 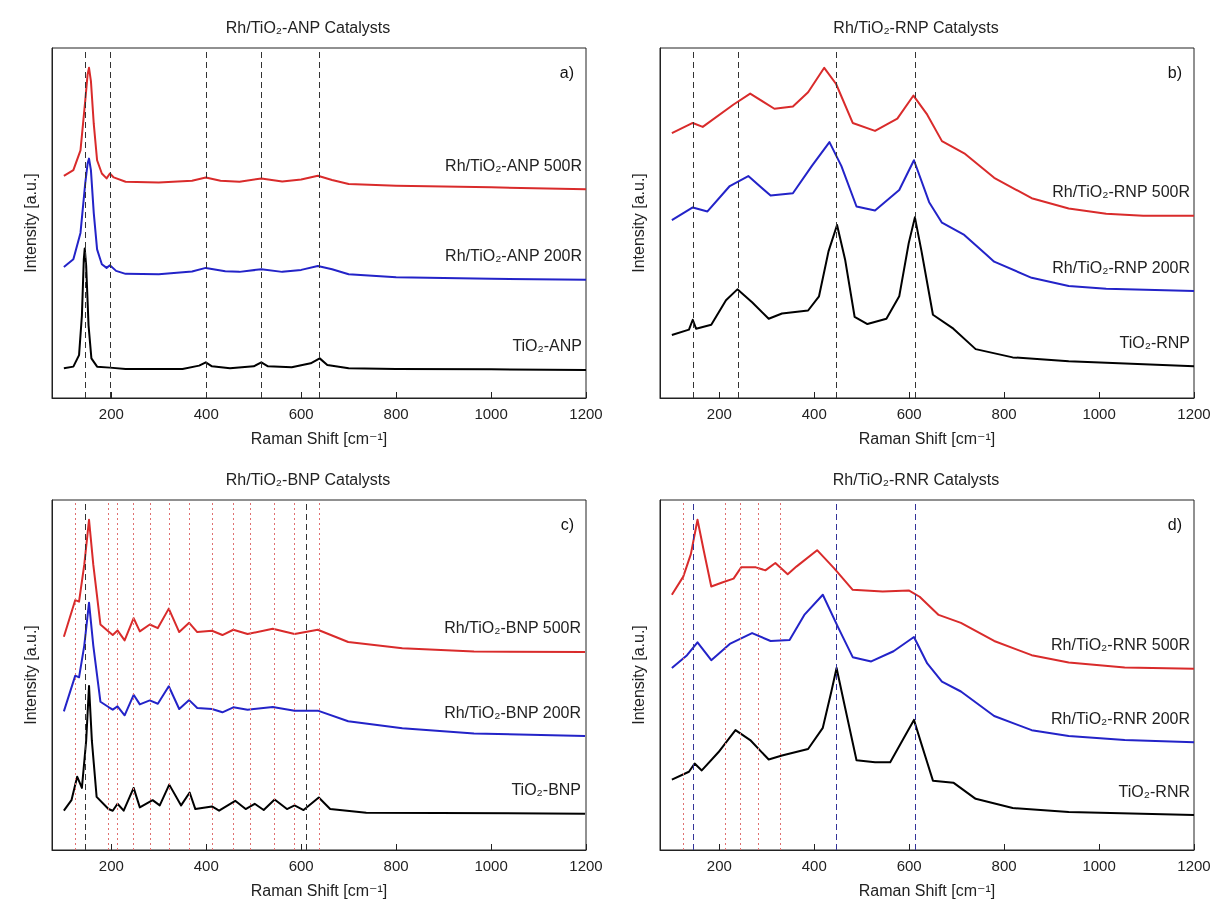 I want to click on series-label: Rh/TiO₂-RNP 500R, so click(x=1121, y=192).